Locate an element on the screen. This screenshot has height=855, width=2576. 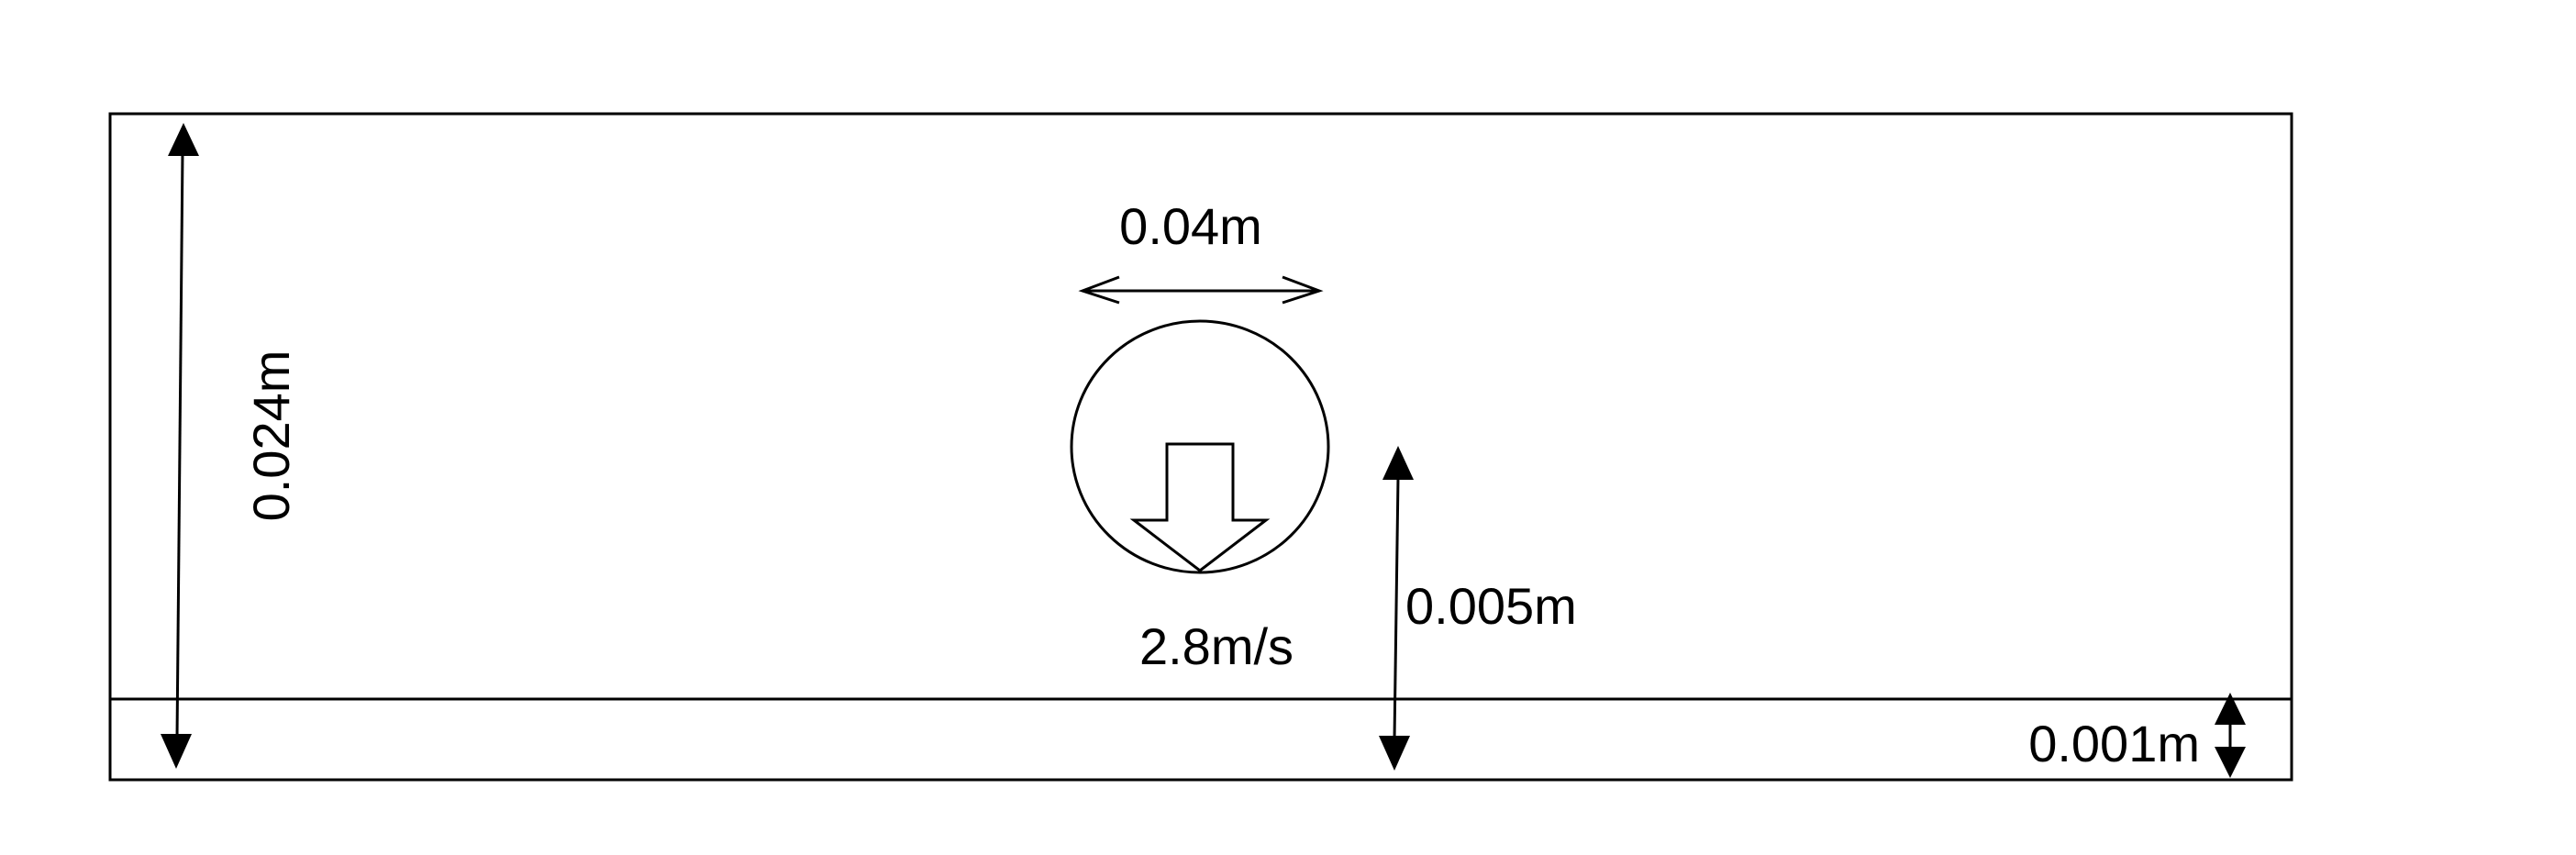
domain-height-dimension is located at coordinates (180, 446).